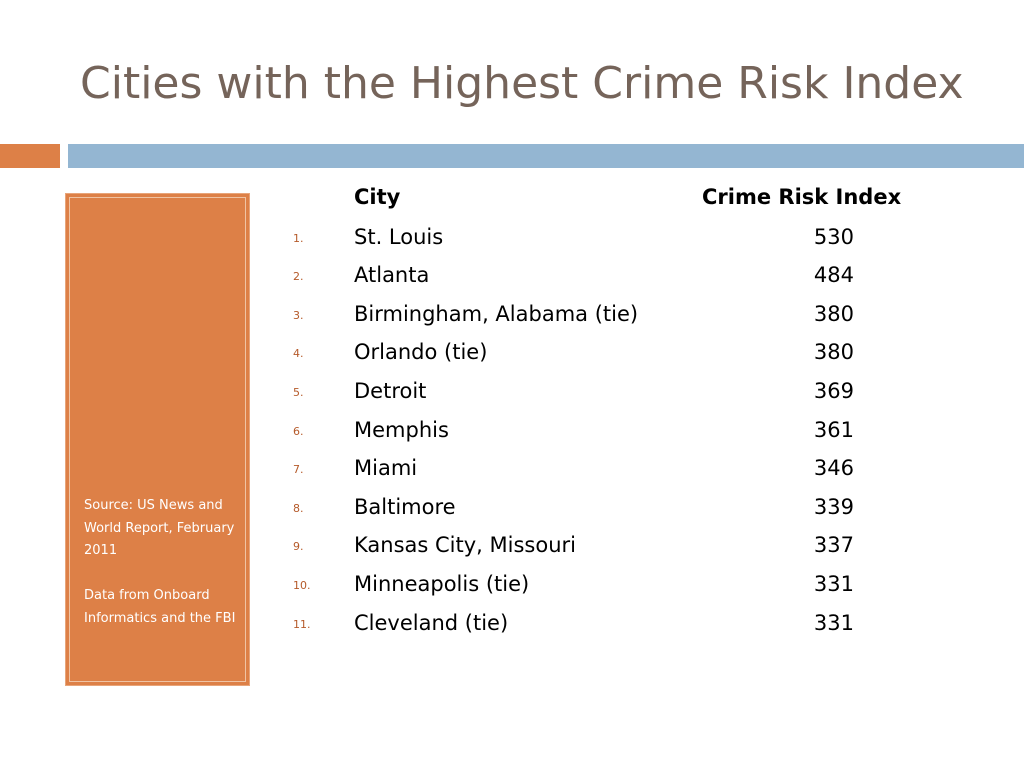 Image resolution: width=1024 pixels, height=768 pixels. Describe the element at coordinates (546, 156) in the screenshot. I see `accent-bar-blue` at that location.